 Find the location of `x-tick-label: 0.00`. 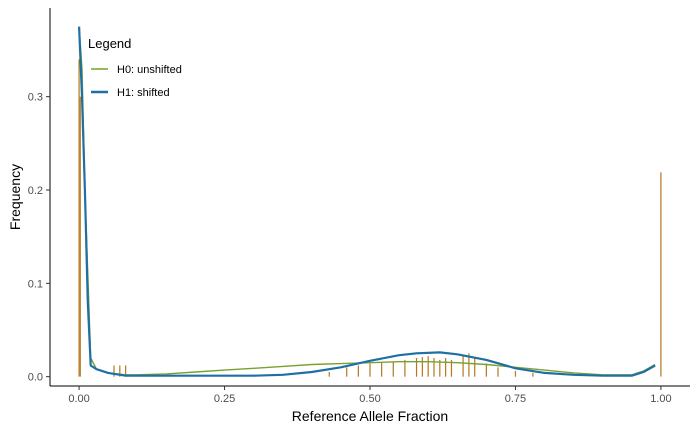

x-tick-label: 0.00 is located at coordinates (78, 399).